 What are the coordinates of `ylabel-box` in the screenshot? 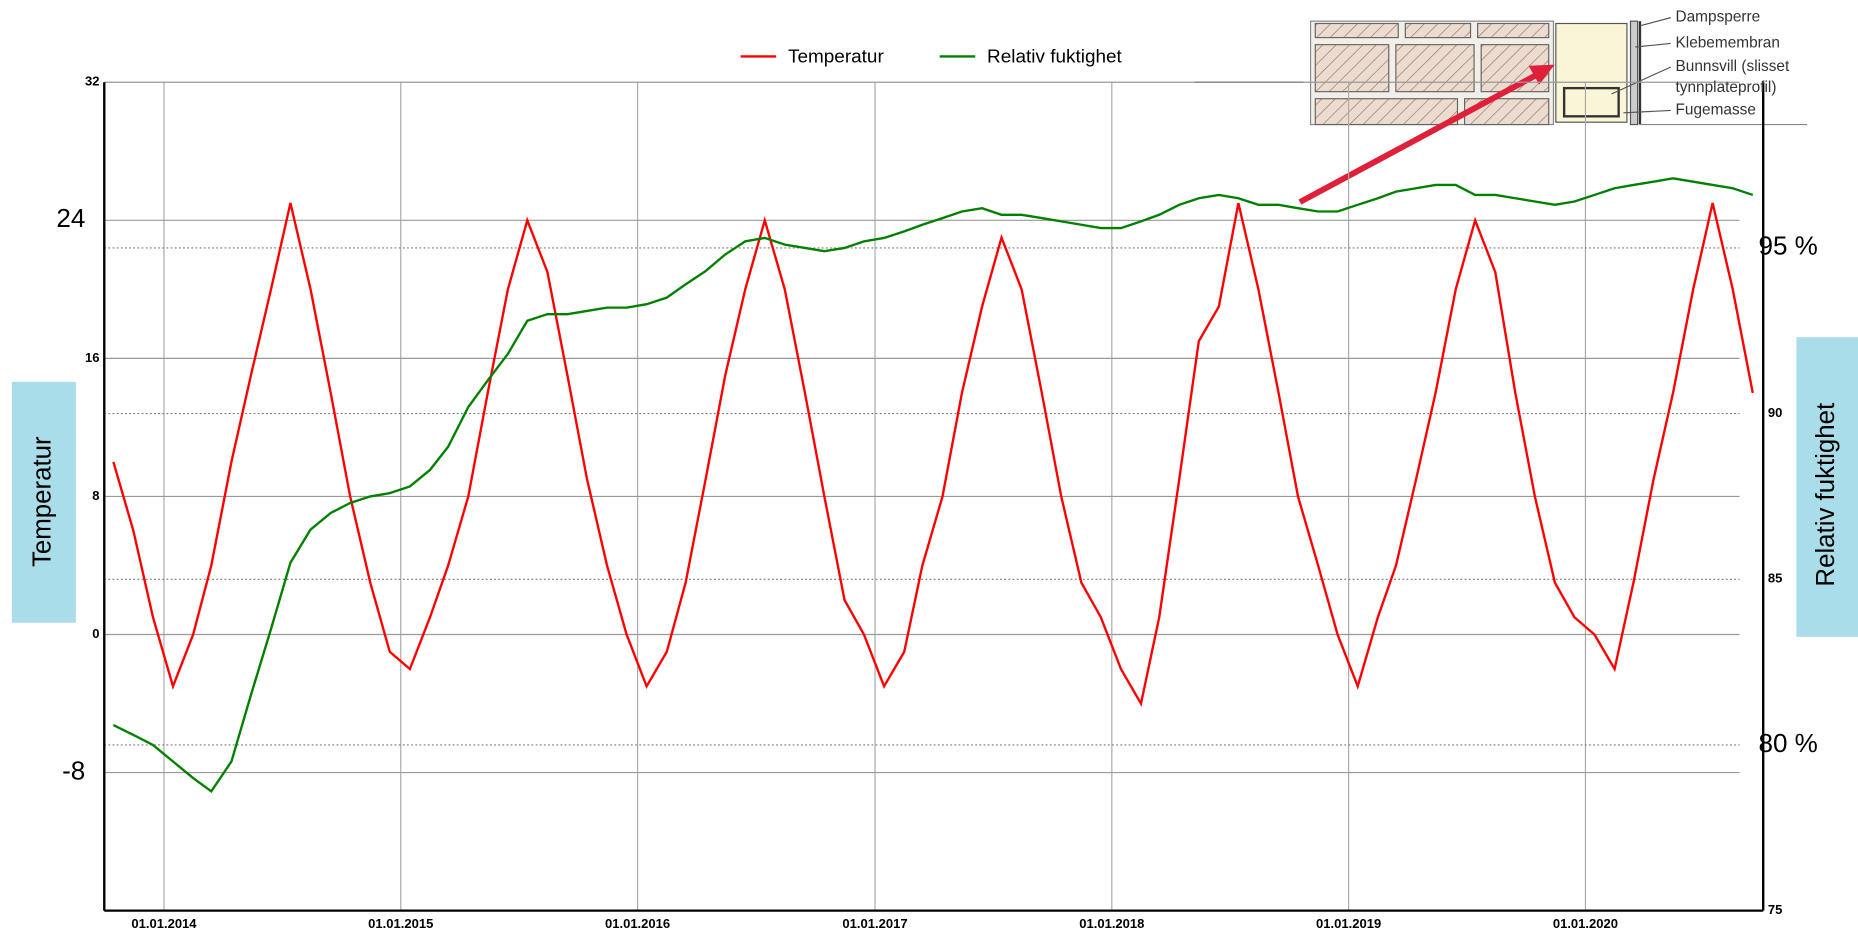 It's located at (43, 502).